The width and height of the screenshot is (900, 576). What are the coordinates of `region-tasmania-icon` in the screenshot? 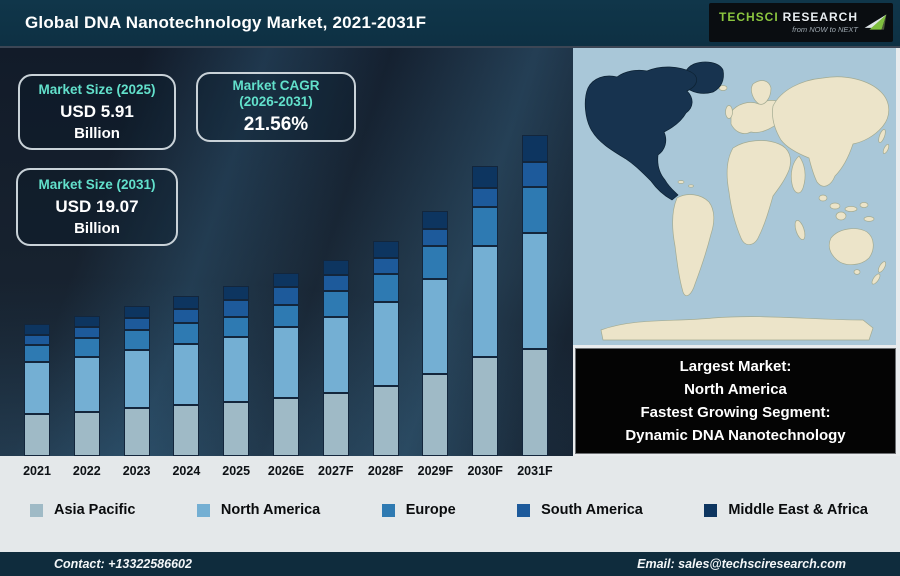 It's located at (857, 272).